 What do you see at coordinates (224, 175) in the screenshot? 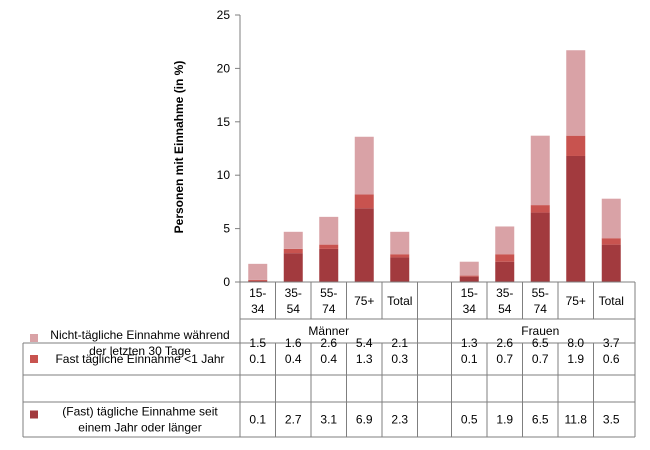
I see `y-tick-label: 10` at bounding box center [224, 175].